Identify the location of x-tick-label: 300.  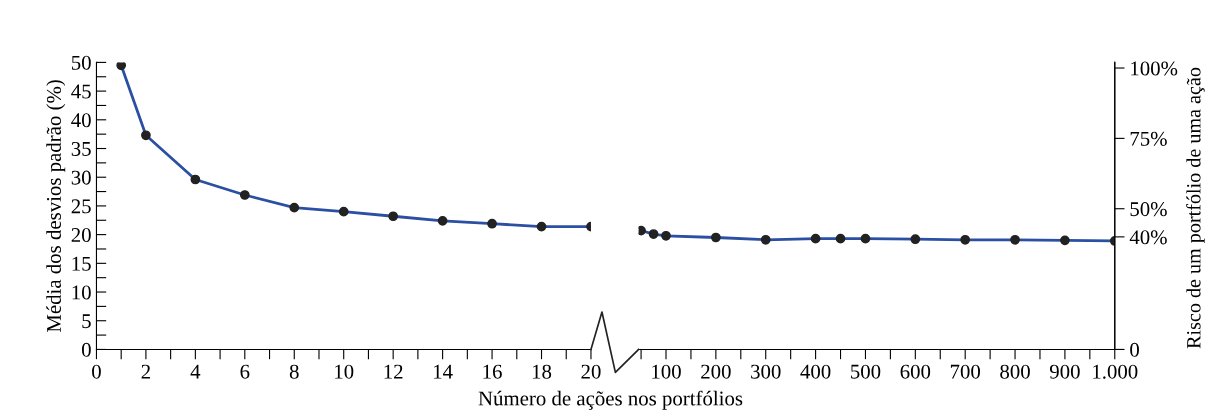
(766, 371).